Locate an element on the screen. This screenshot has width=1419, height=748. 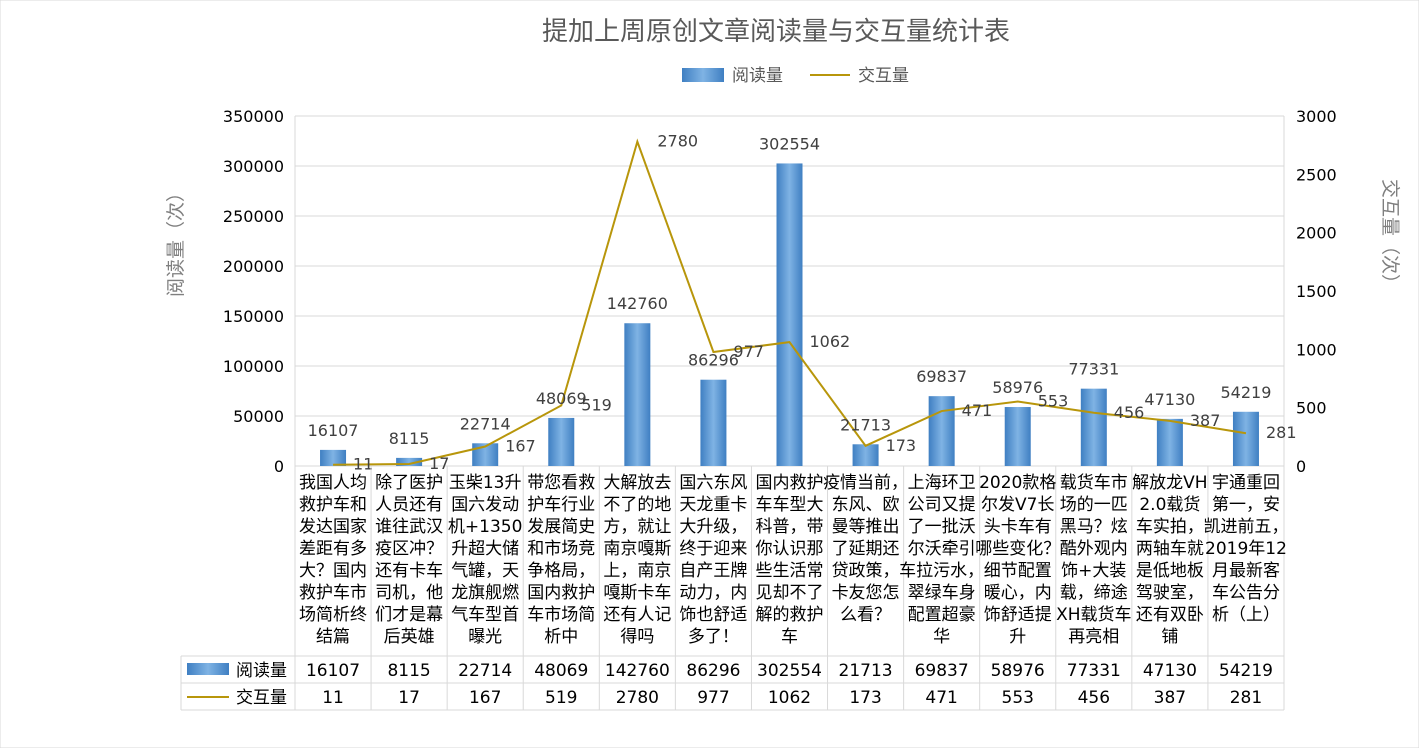
table-row-label: 交互量 is located at coordinates (261, 698).